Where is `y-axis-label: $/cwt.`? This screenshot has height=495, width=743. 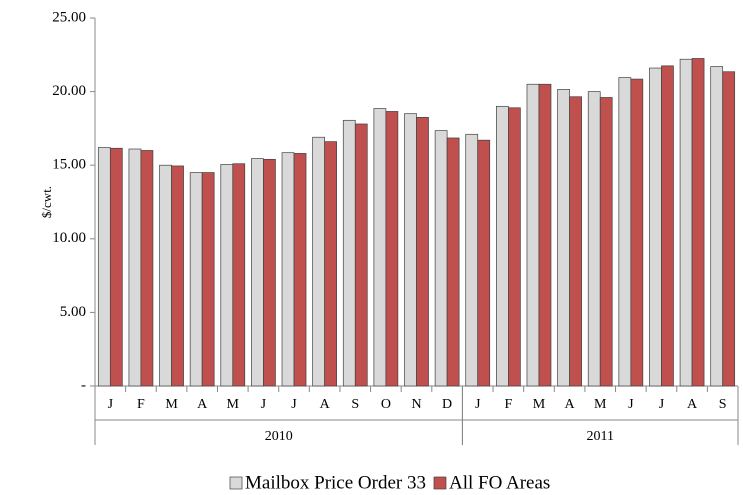 y-axis-label: $/cwt. is located at coordinates (46, 202).